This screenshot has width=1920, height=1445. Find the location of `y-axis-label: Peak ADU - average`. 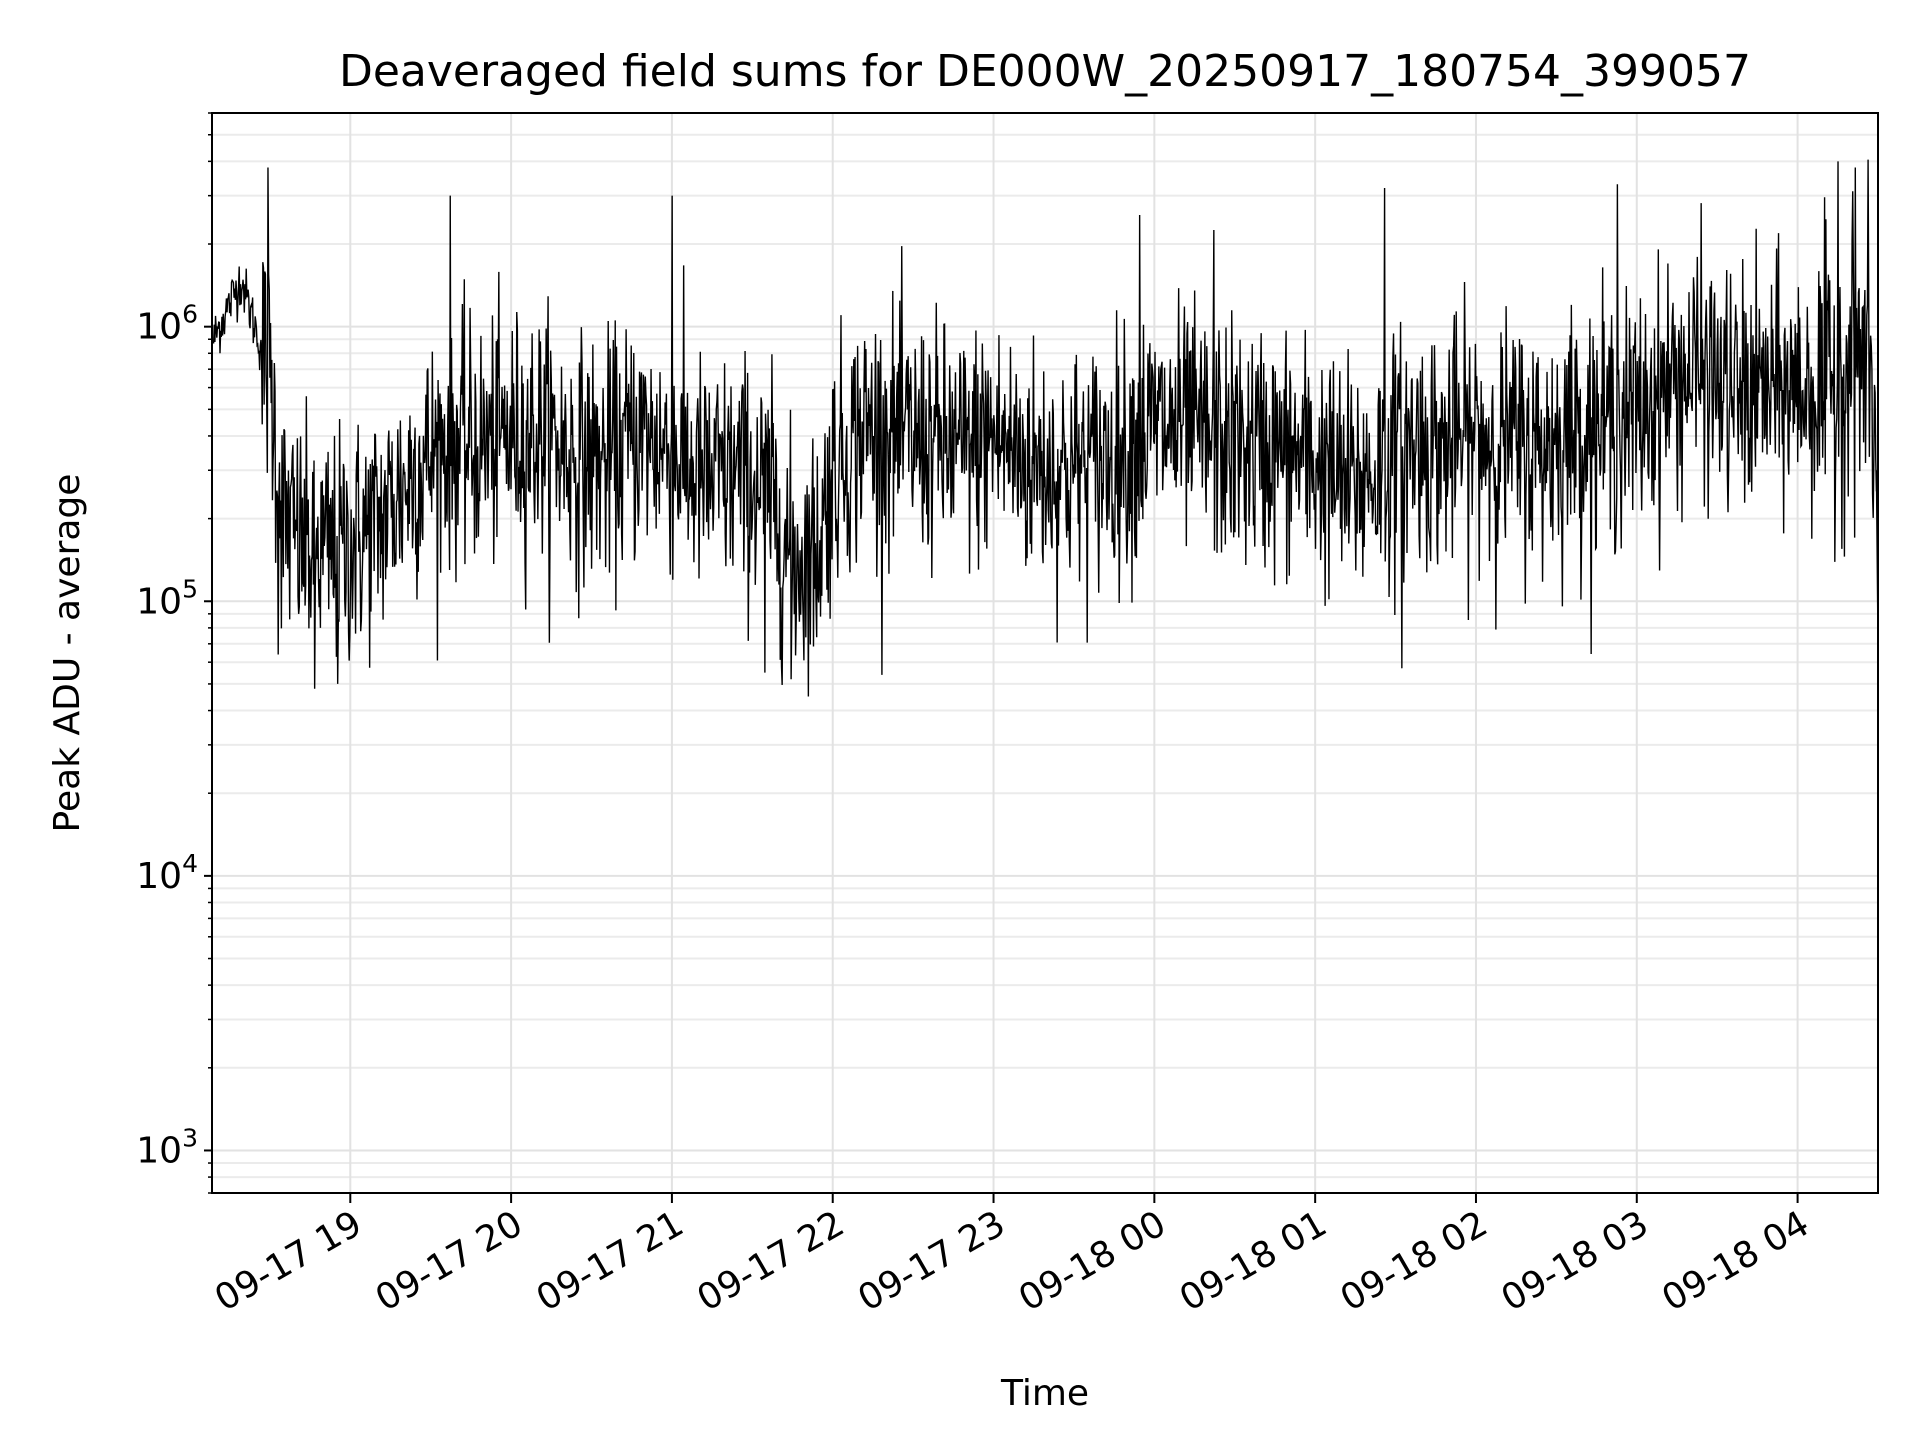

y-axis-label: Peak ADU - average is located at coordinates (67, 653).